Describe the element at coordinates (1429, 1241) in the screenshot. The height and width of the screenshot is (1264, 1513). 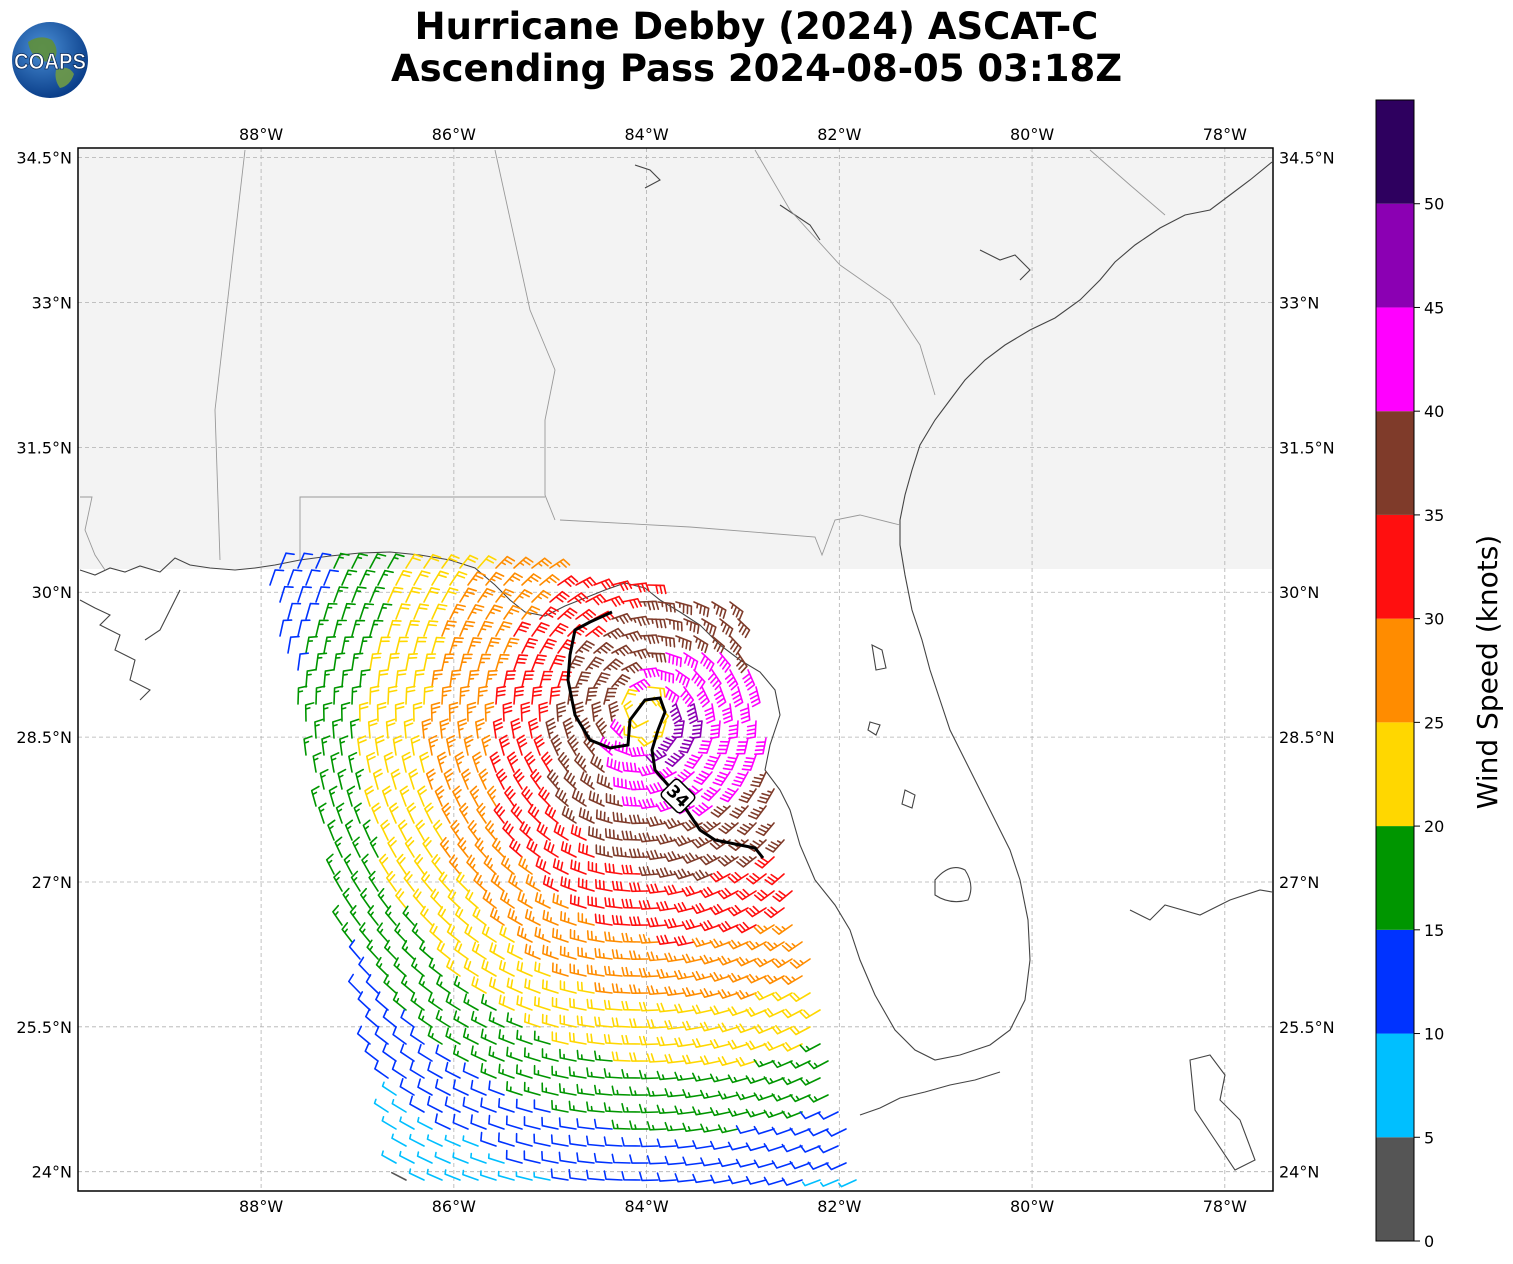
I see `colorbar-tick-0: 0` at that location.